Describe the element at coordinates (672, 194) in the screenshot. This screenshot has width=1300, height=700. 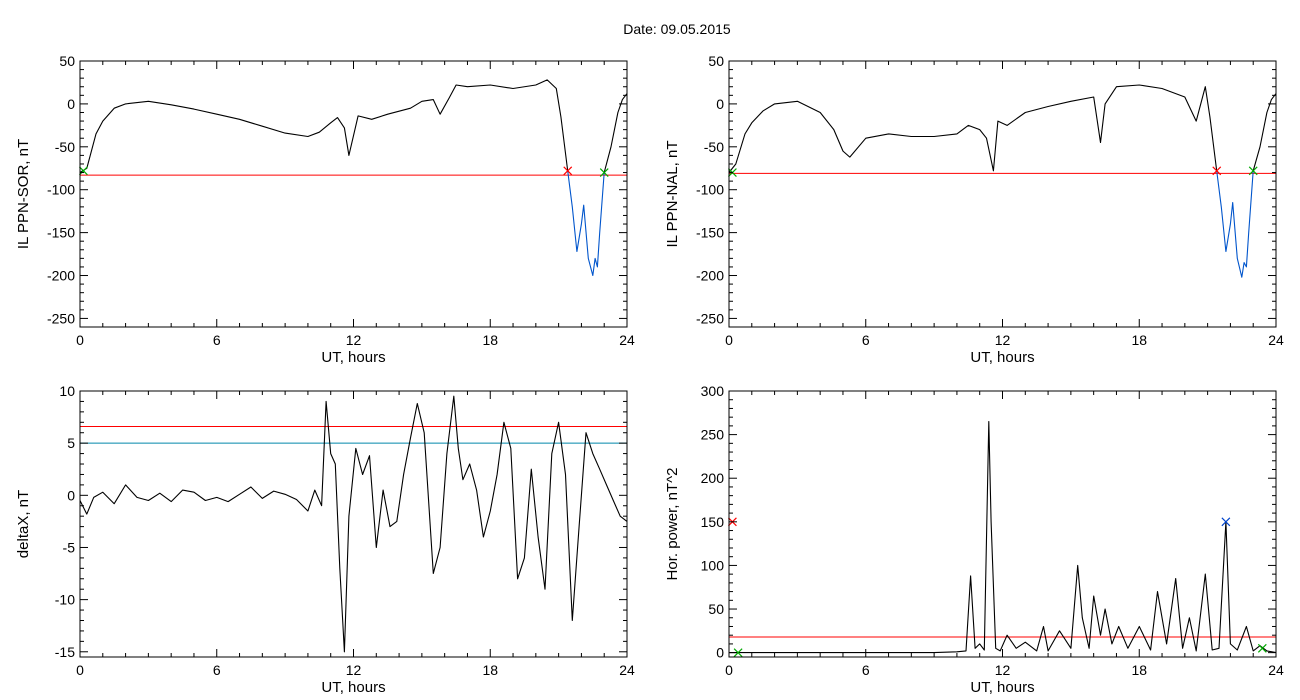
I see `y-axis-label: IL PPN-NAL, nT` at that location.